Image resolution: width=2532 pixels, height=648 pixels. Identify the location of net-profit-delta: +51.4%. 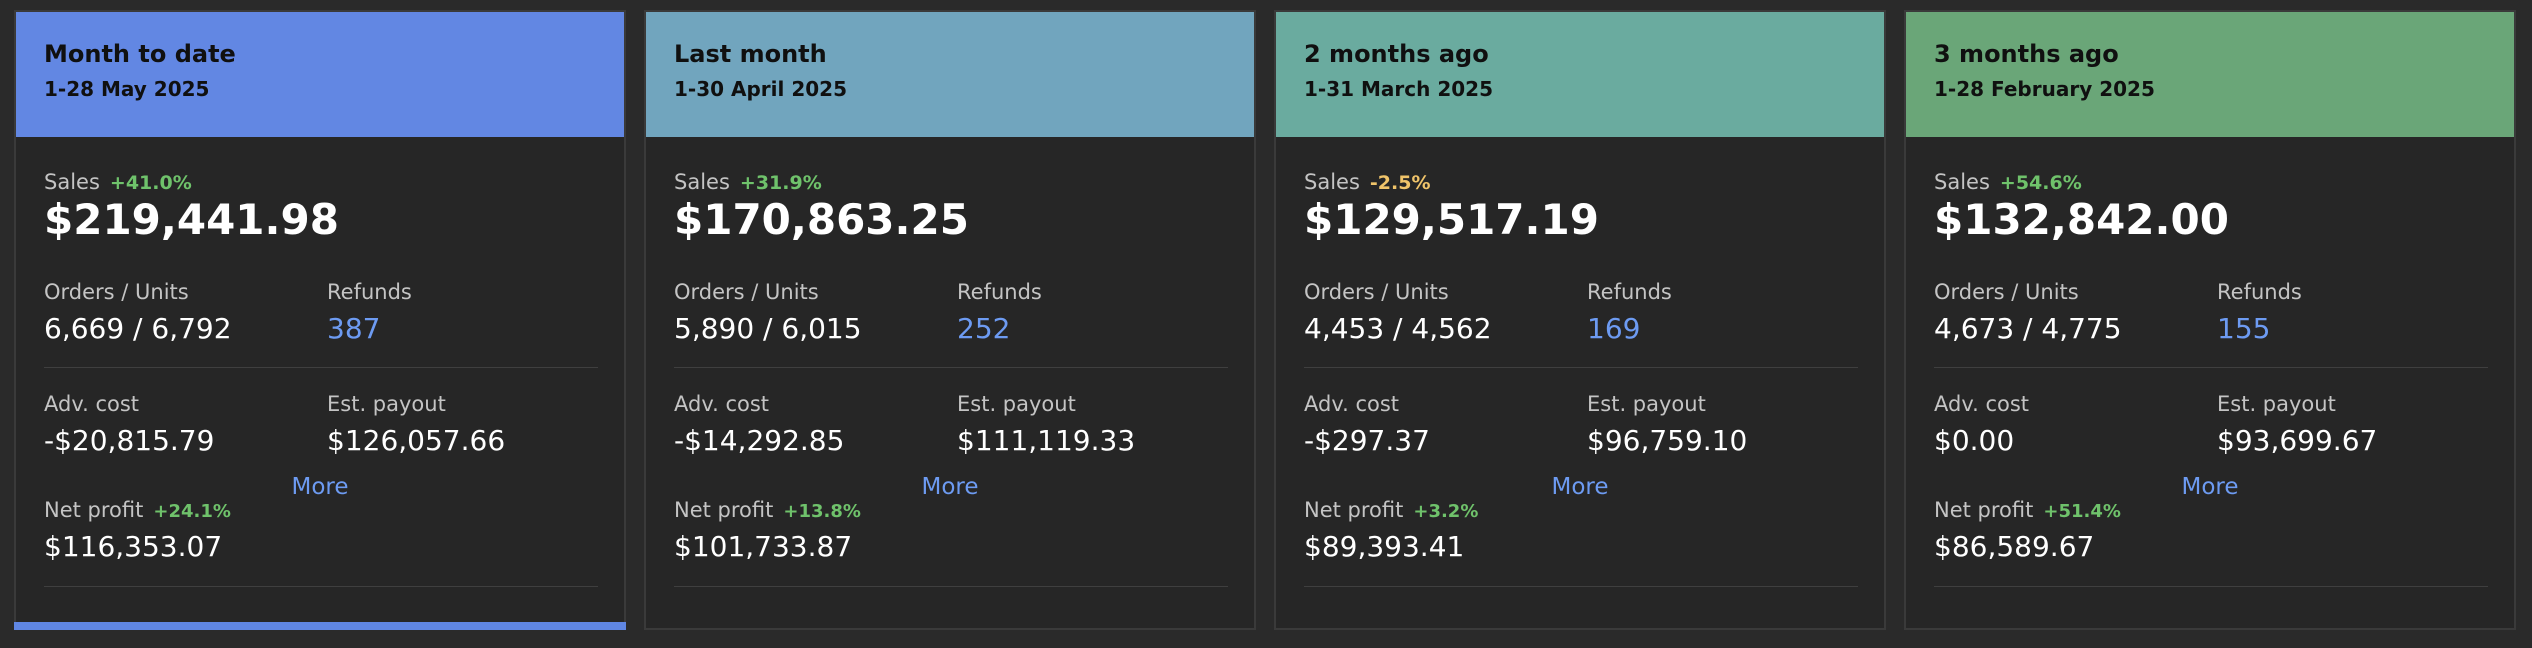
(2082, 511).